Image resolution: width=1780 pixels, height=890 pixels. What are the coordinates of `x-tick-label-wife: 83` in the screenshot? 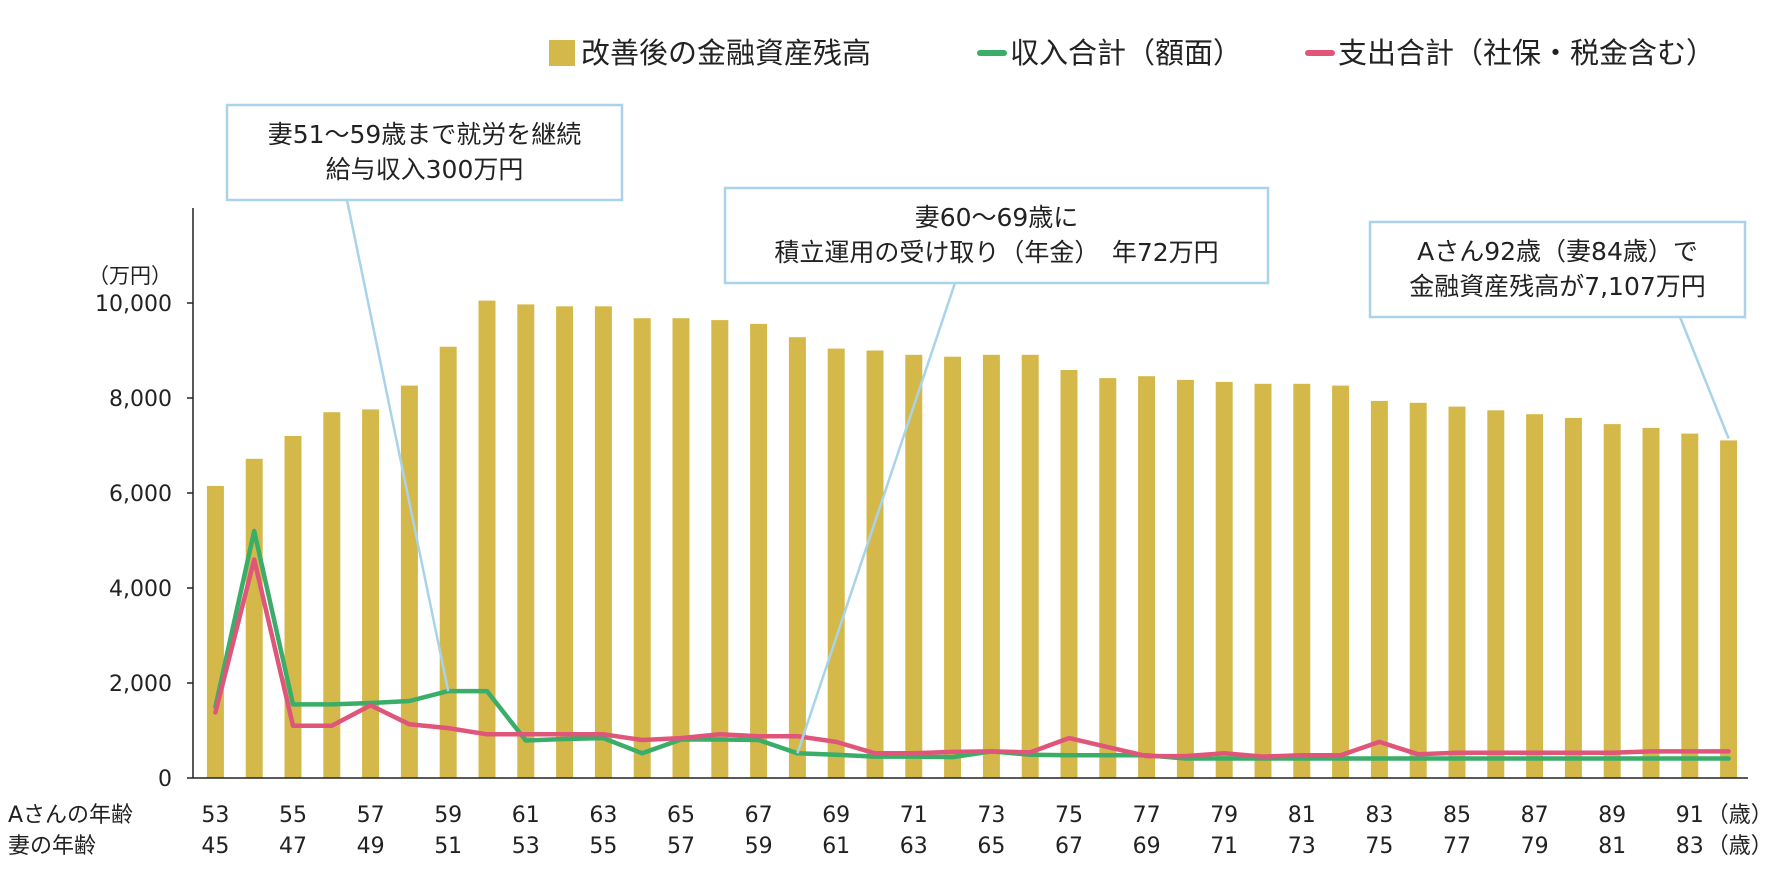 It's located at (1690, 846).